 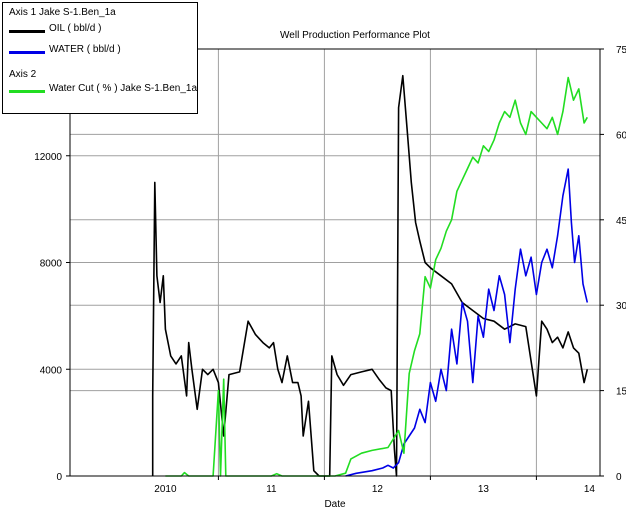 What do you see at coordinates (621, 392) in the screenshot?
I see `right-tick-label: 15` at bounding box center [621, 392].